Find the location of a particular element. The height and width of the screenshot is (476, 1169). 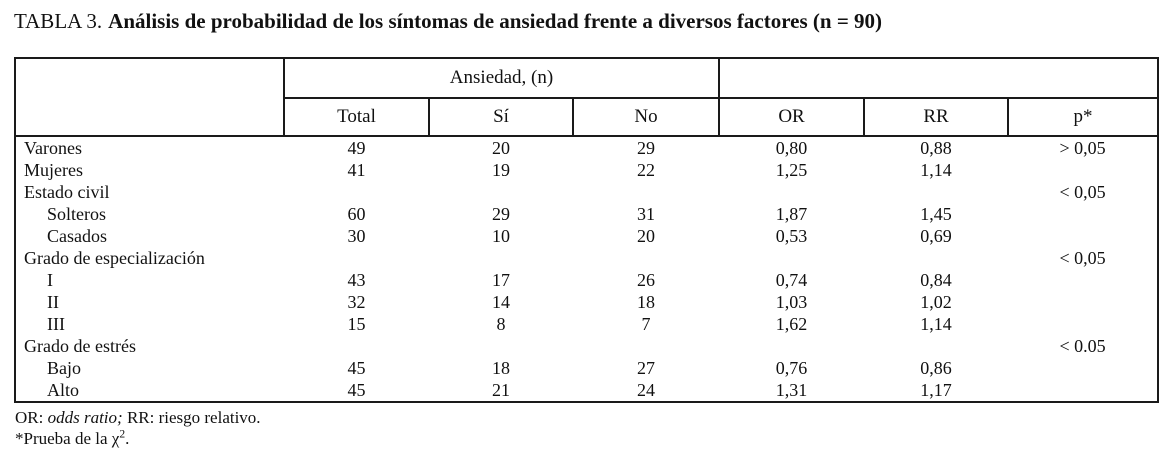

cell-total: 49 is located at coordinates (356, 148).